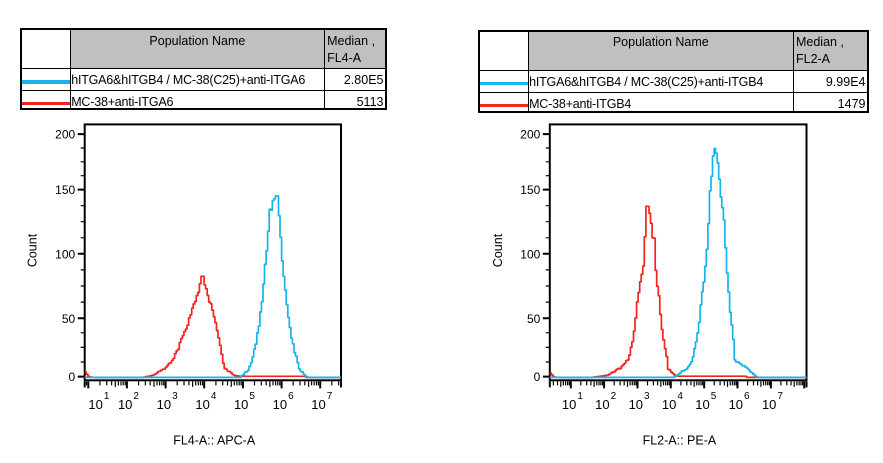 This screenshot has width=883, height=463. I want to click on svg-text: FL2-A:: PE-A, so click(680, 440).